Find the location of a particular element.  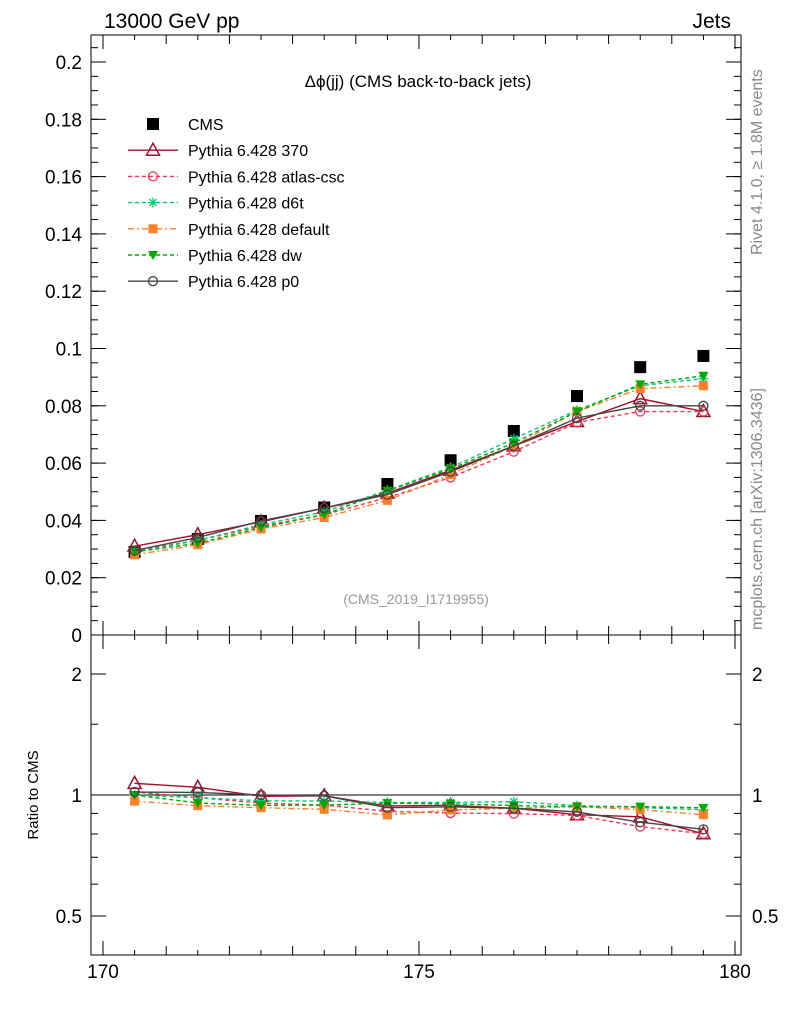

legend-label: Pythia 6.428 dw is located at coordinates (245, 256).